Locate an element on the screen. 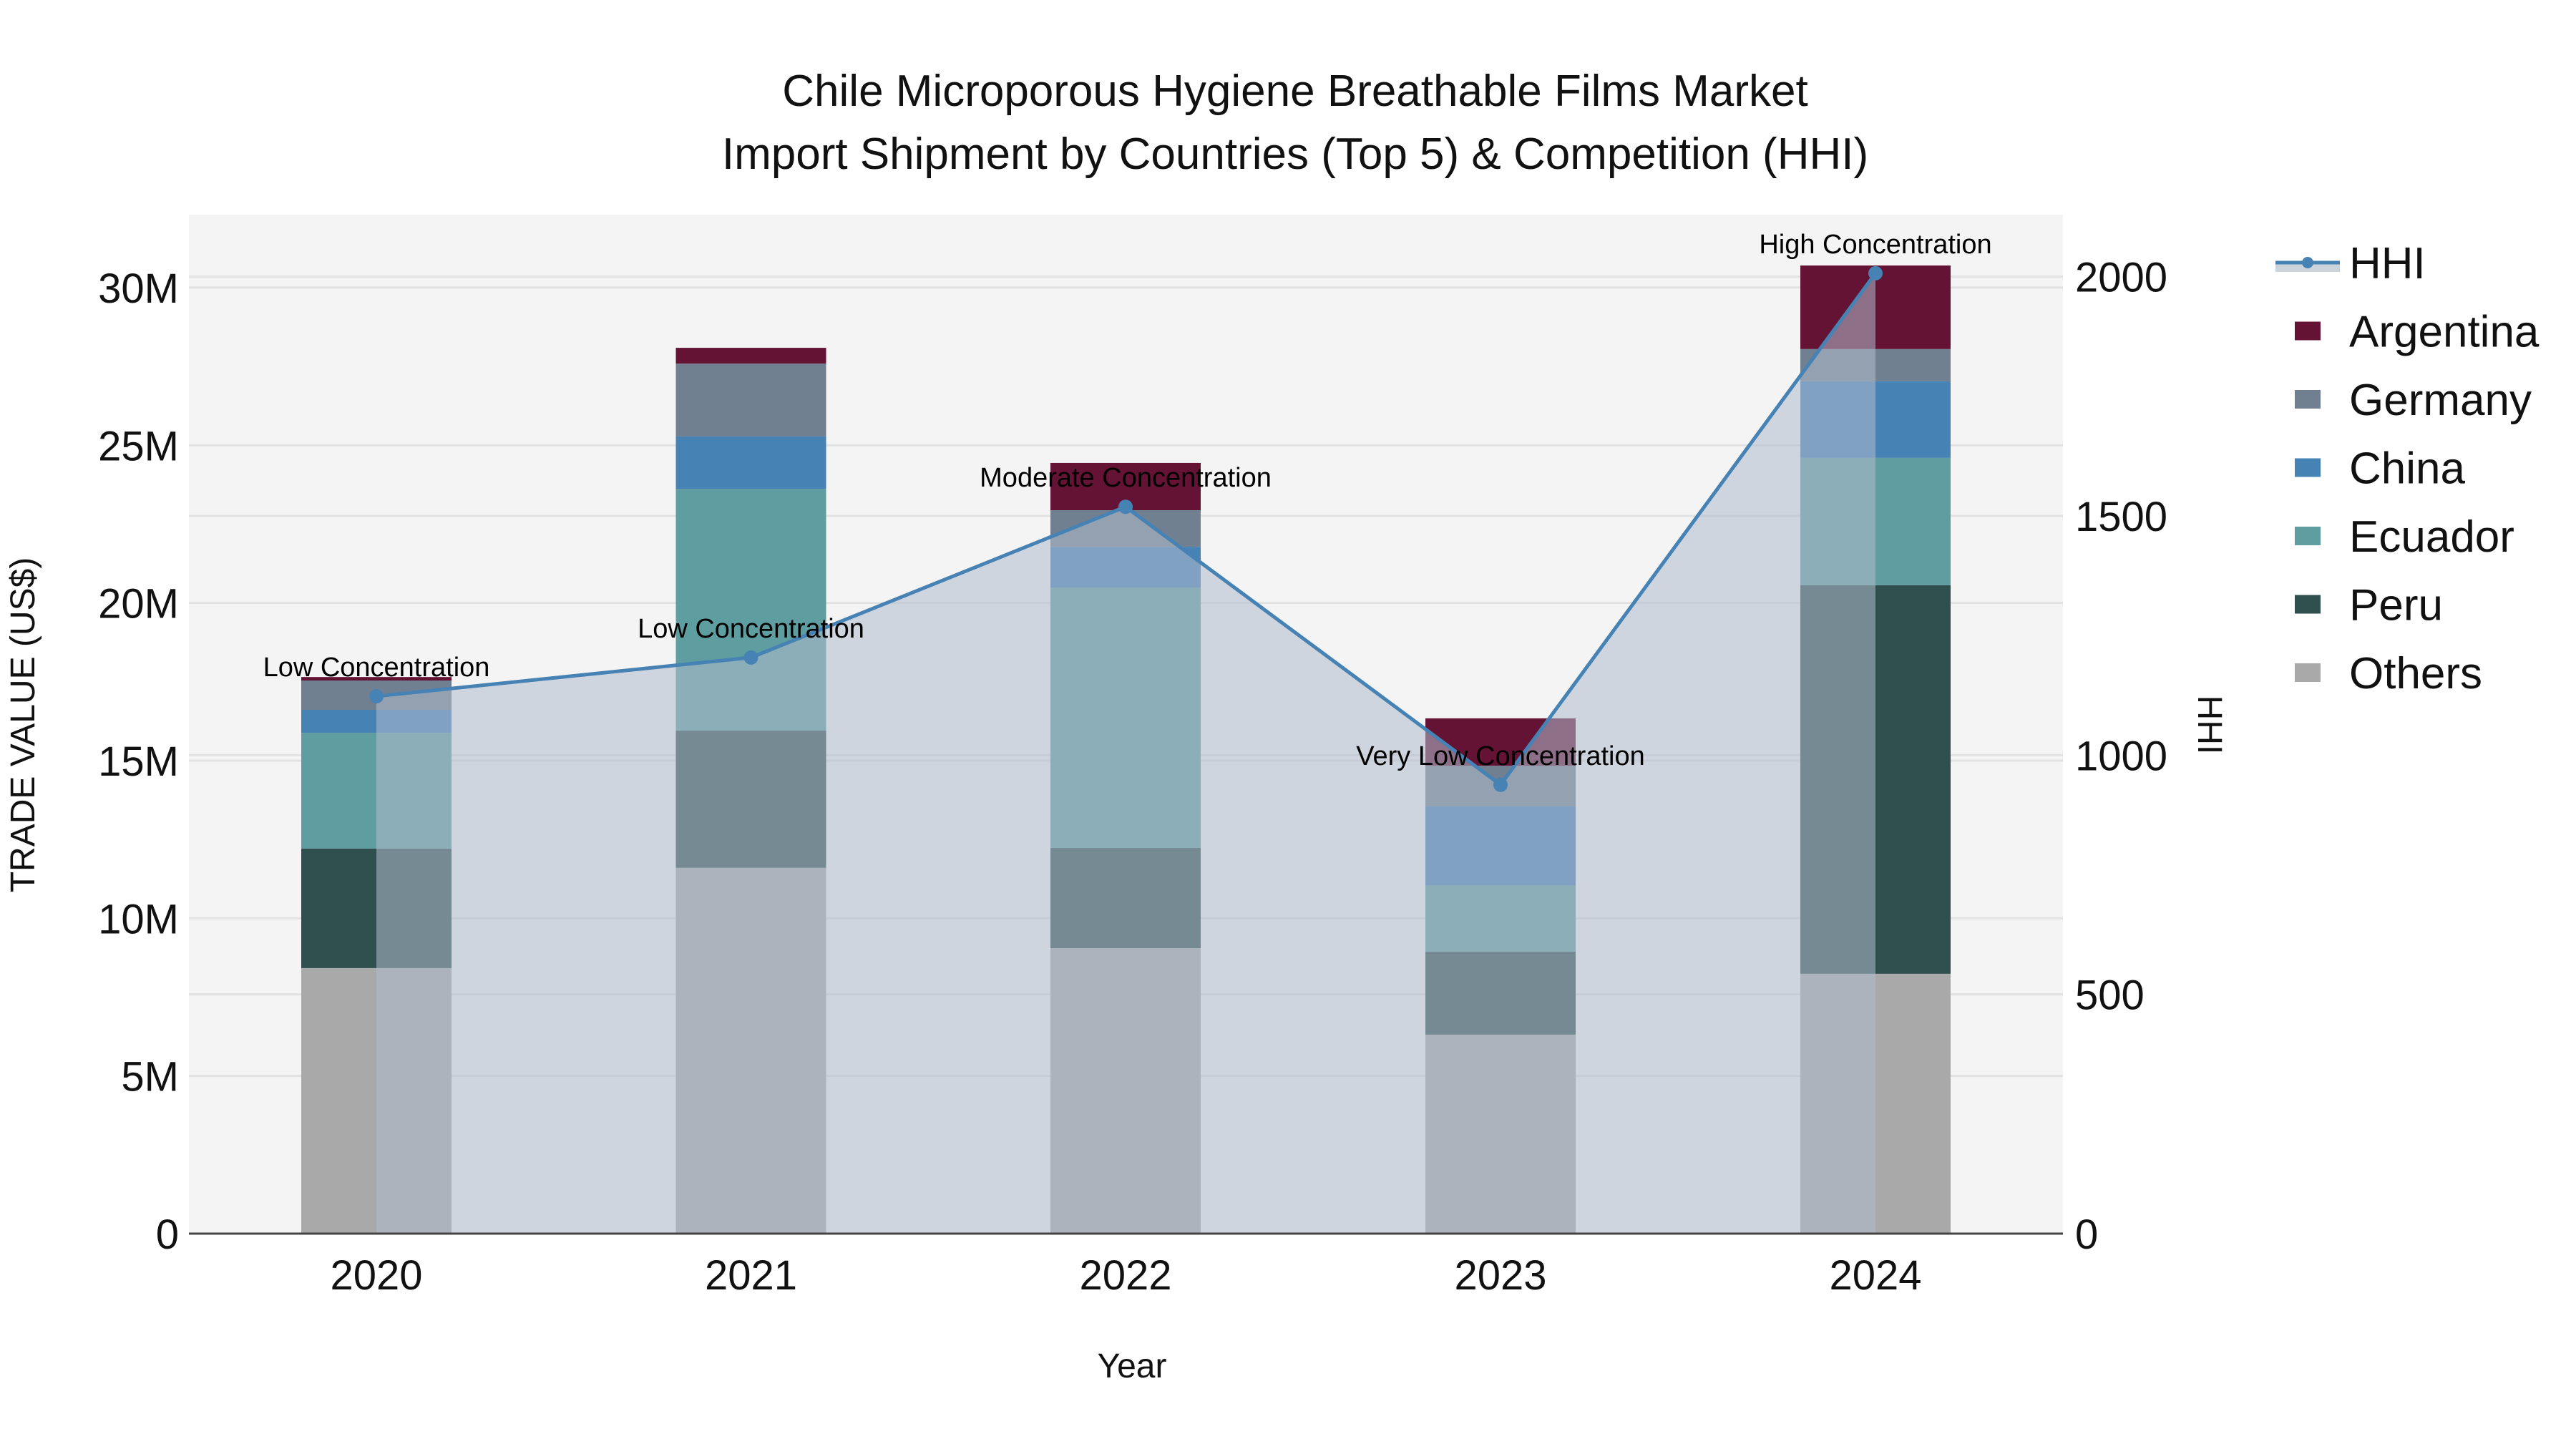 The image size is (2576, 1449). x-tick-2020: 2020 is located at coordinates (376, 1275).